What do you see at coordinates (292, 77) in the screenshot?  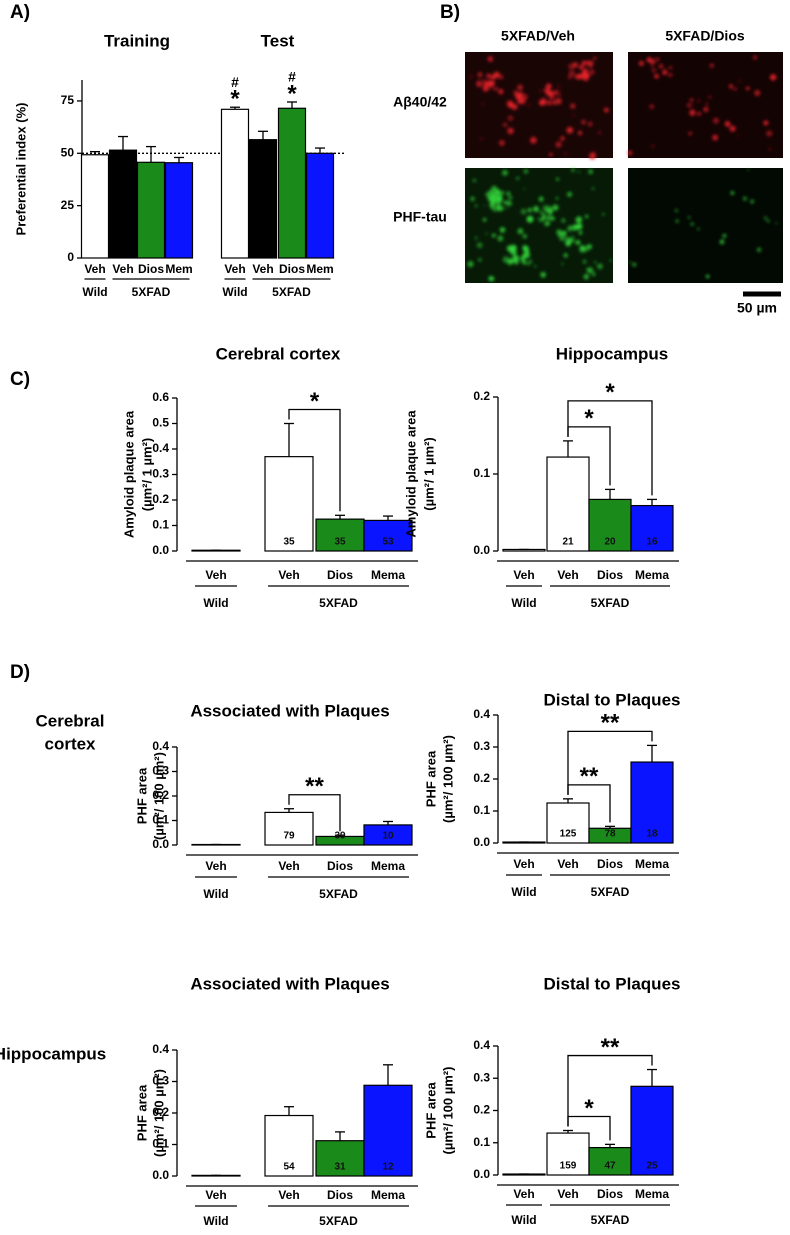 I see `significance-mark: #` at bounding box center [292, 77].